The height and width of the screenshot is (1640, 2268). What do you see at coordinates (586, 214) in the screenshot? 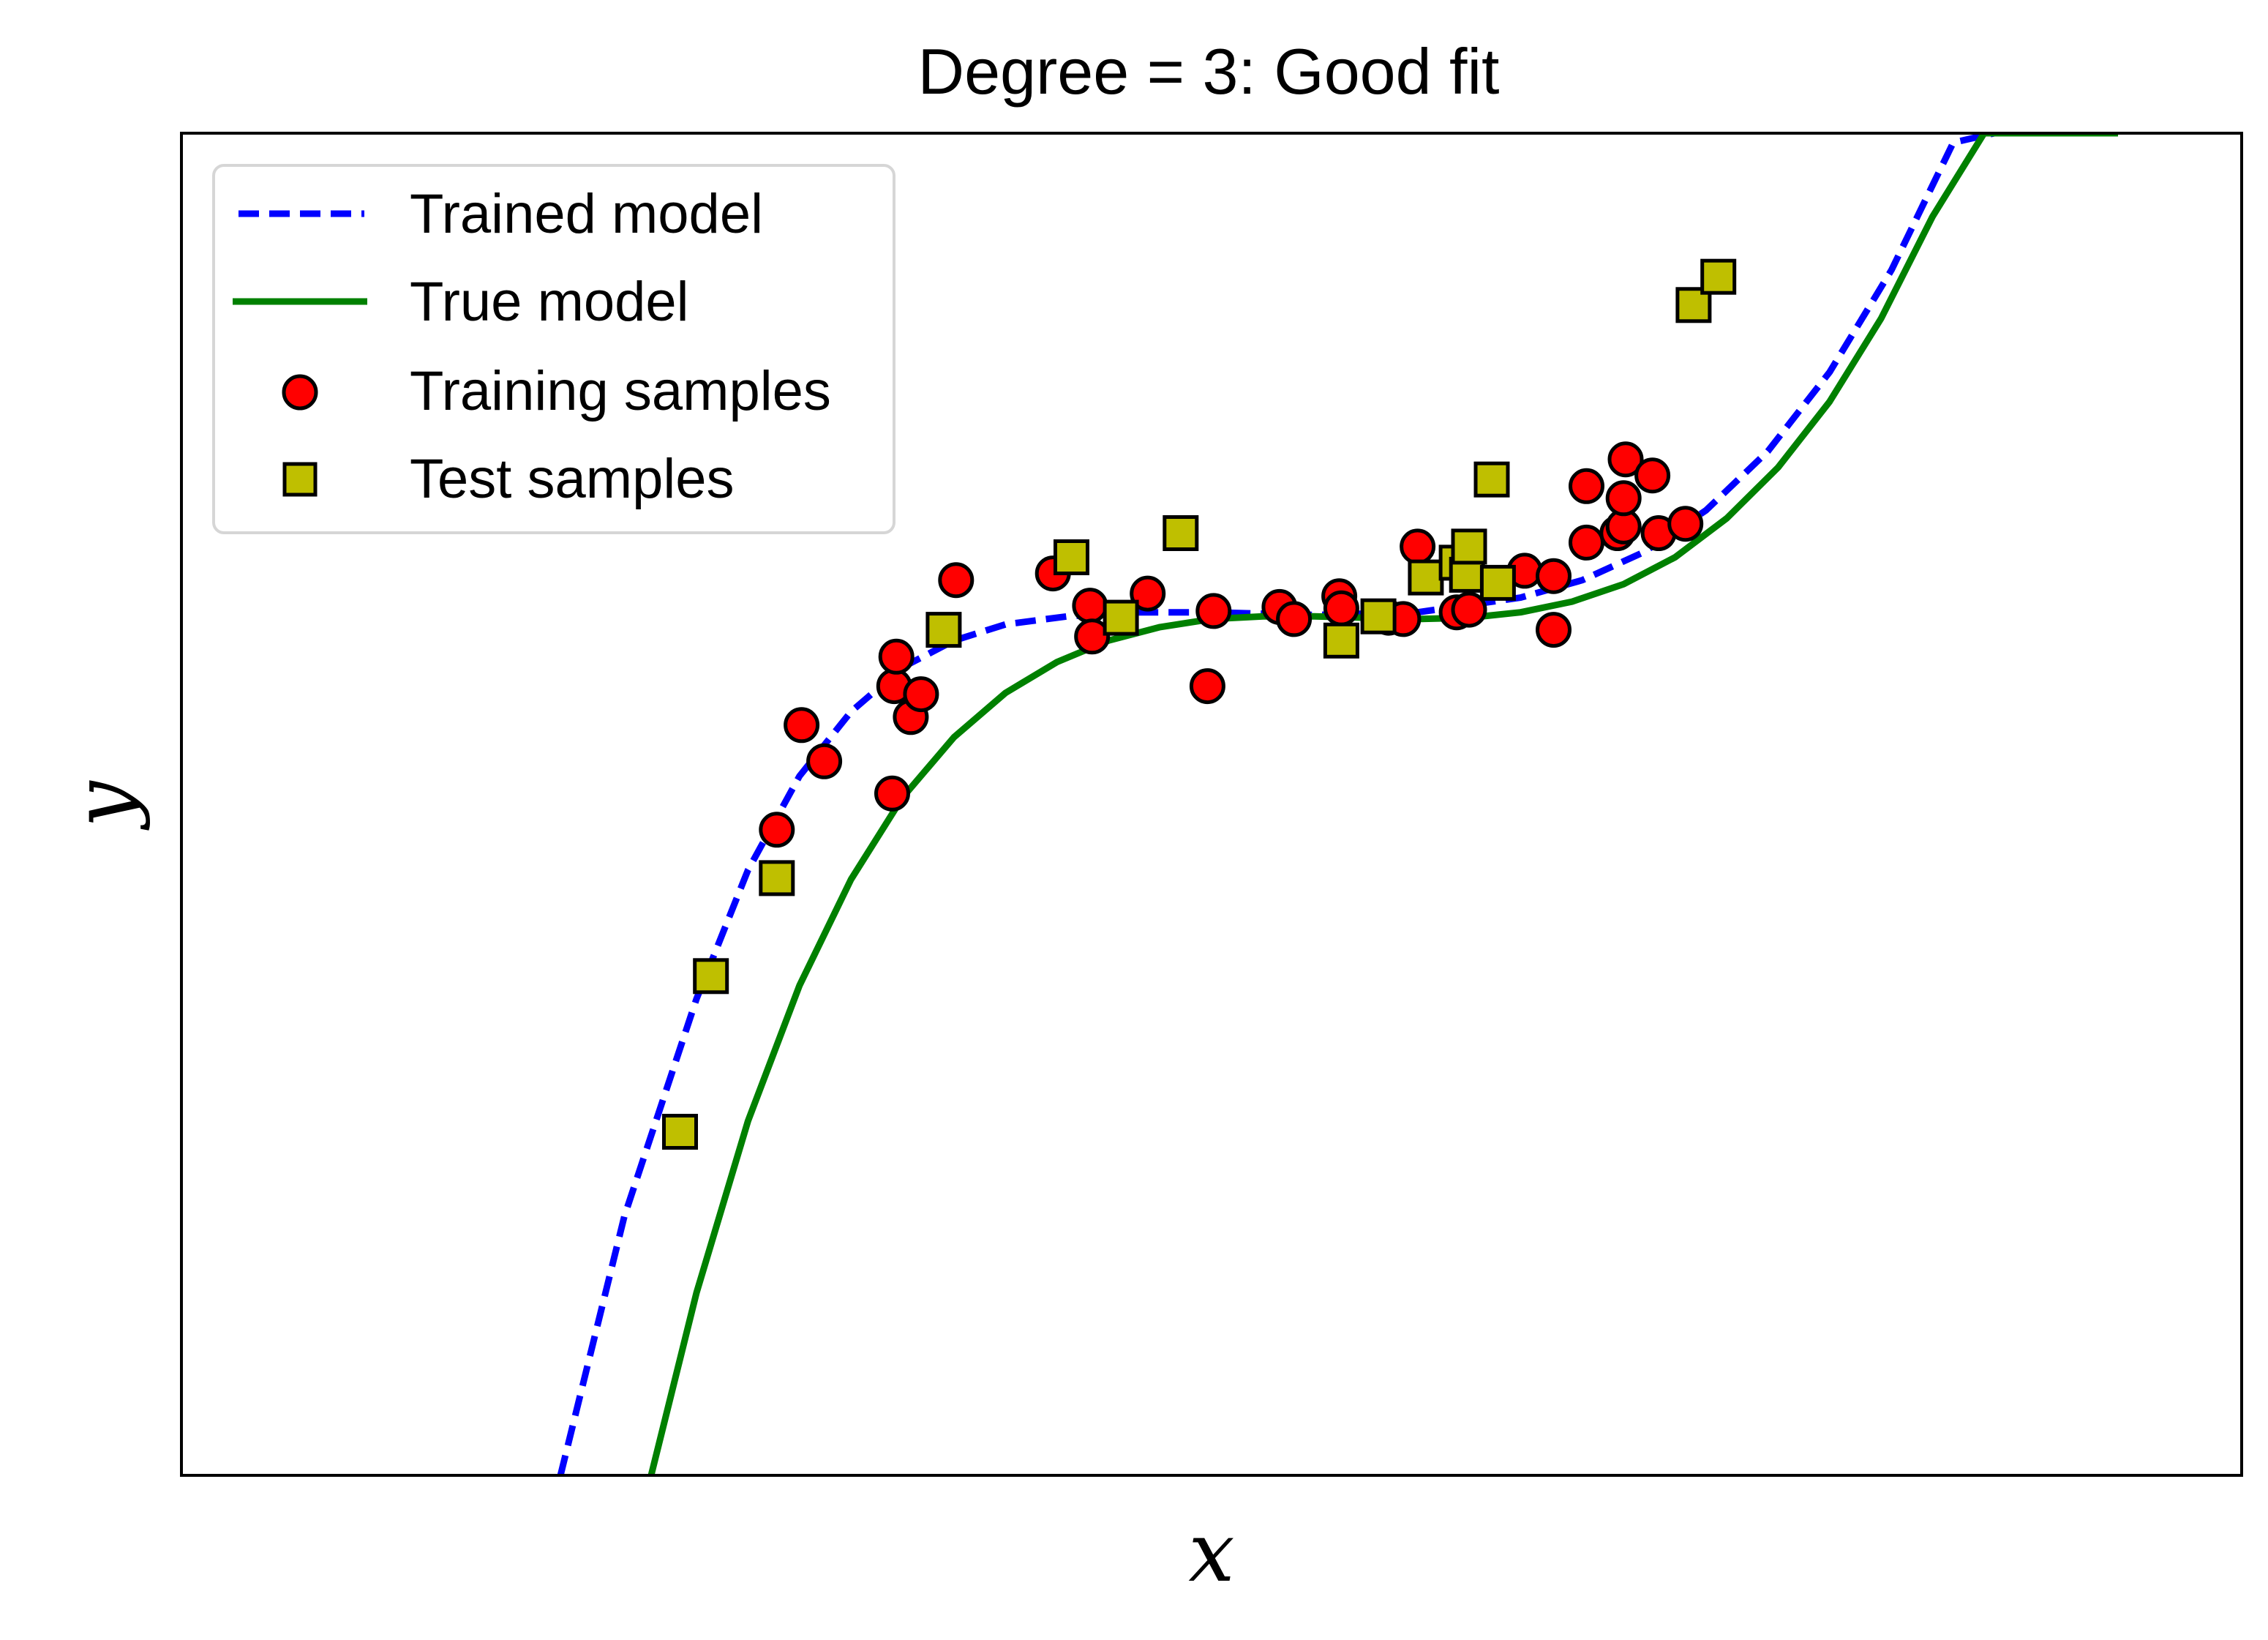
I see `legend-label-trained-model: Trained model` at bounding box center [586, 214].